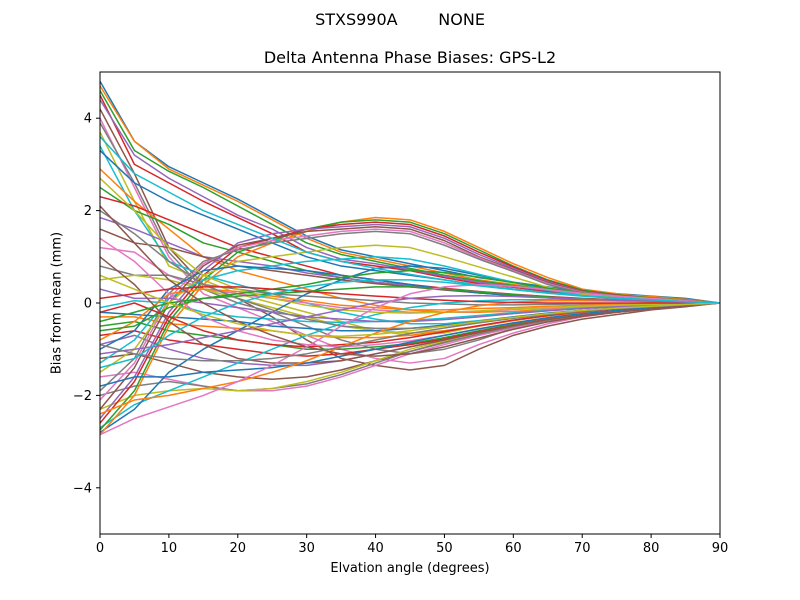  I want to click on x-tick-label: 60, so click(513, 548).